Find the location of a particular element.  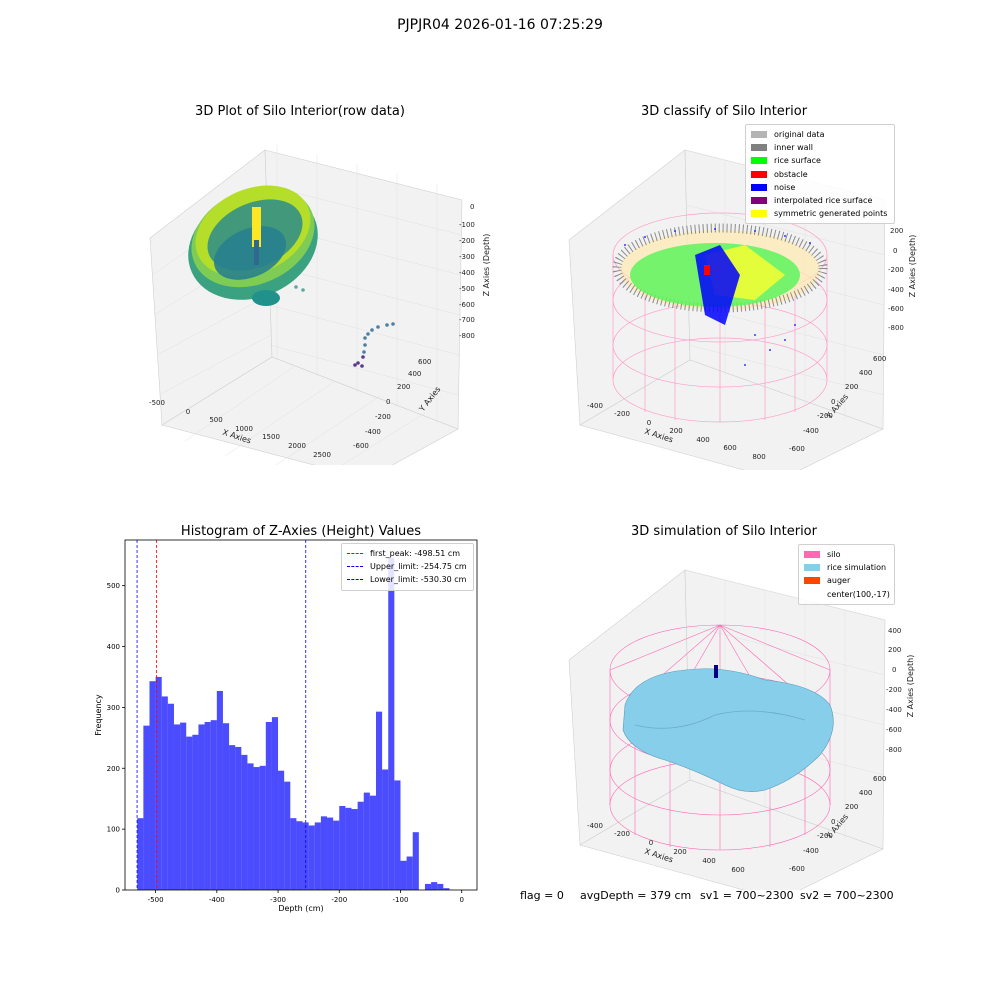

histogram-y-tick-label: 100 is located at coordinates (113, 830).